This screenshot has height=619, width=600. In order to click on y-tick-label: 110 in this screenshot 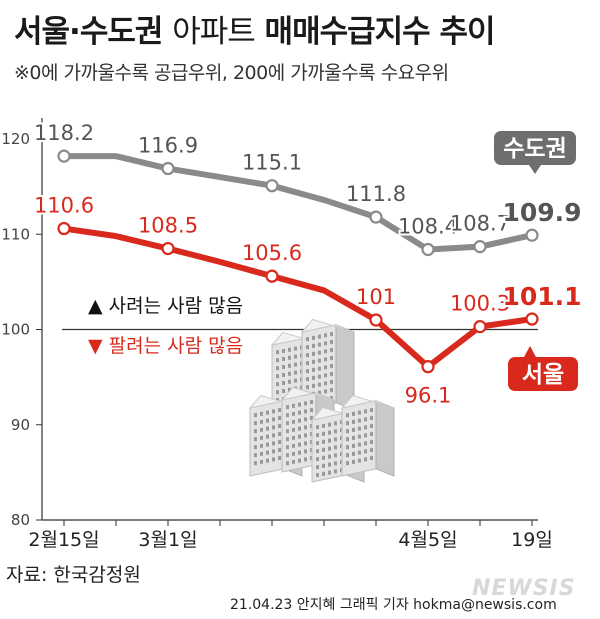, I will do `click(15, 234)`.